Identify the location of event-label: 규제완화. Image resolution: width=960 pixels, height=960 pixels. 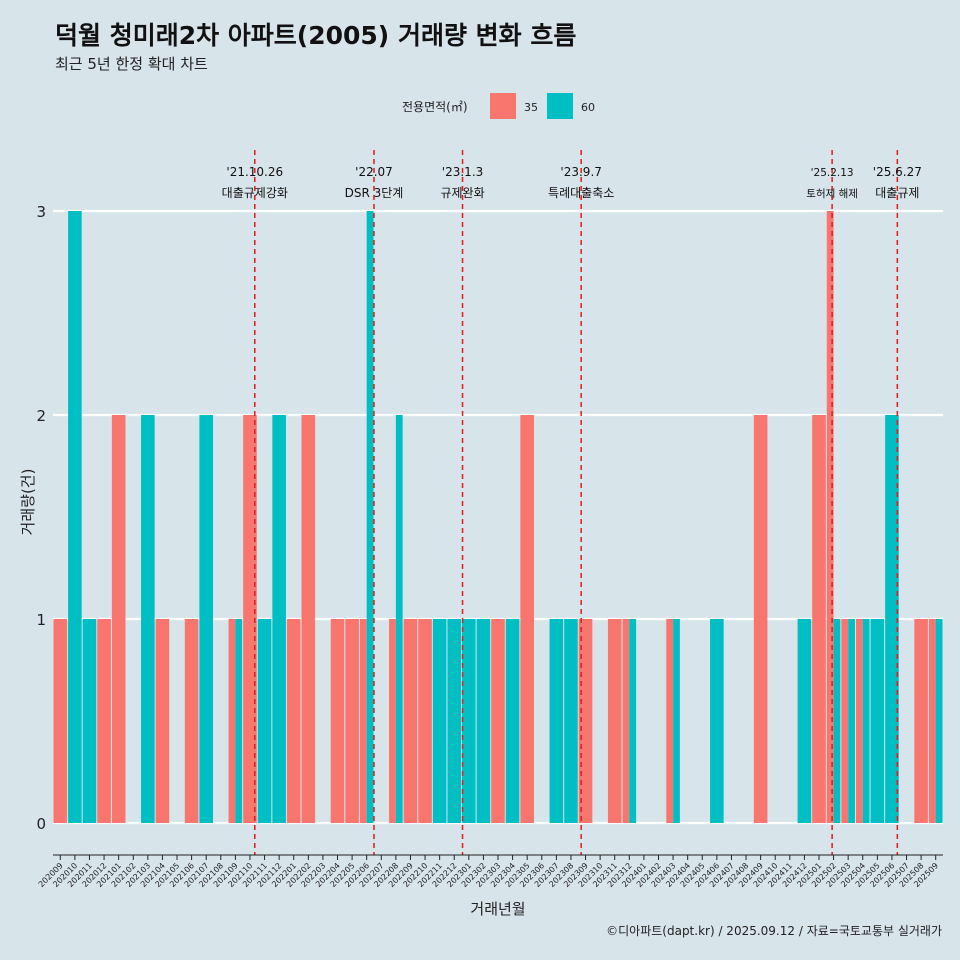
(462, 193).